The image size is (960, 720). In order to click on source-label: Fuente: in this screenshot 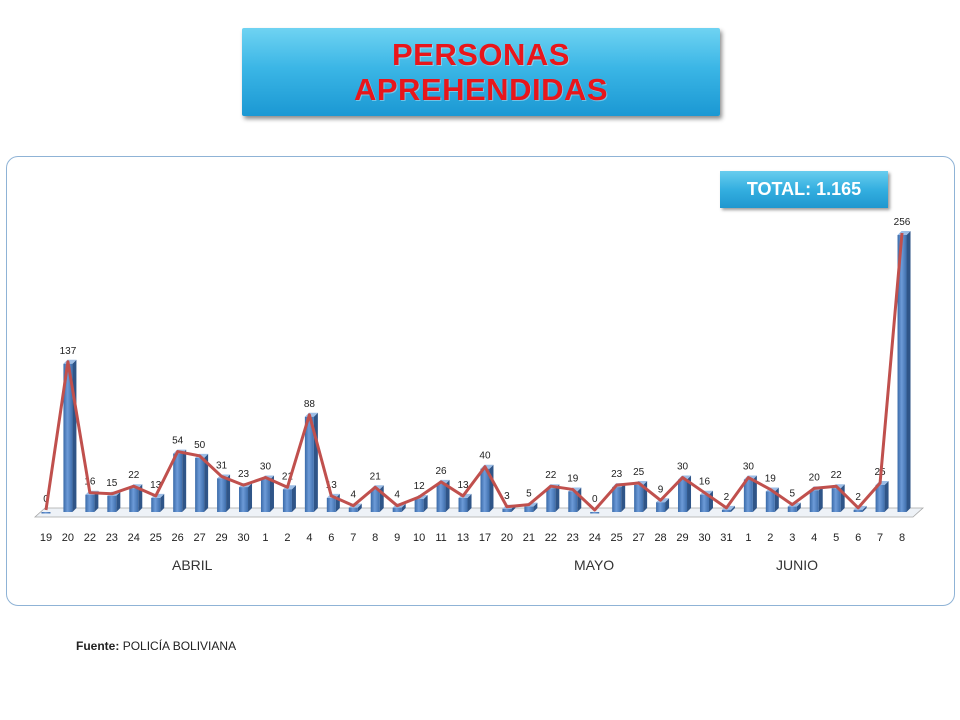, I will do `click(98, 646)`.